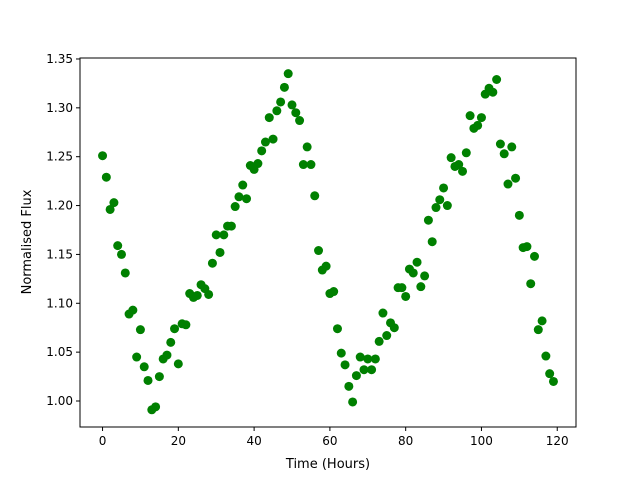 Image resolution: width=640 pixels, height=480 pixels. Describe the element at coordinates (27, 241) in the screenshot. I see `y-axis-label: Normalised Flux` at that location.